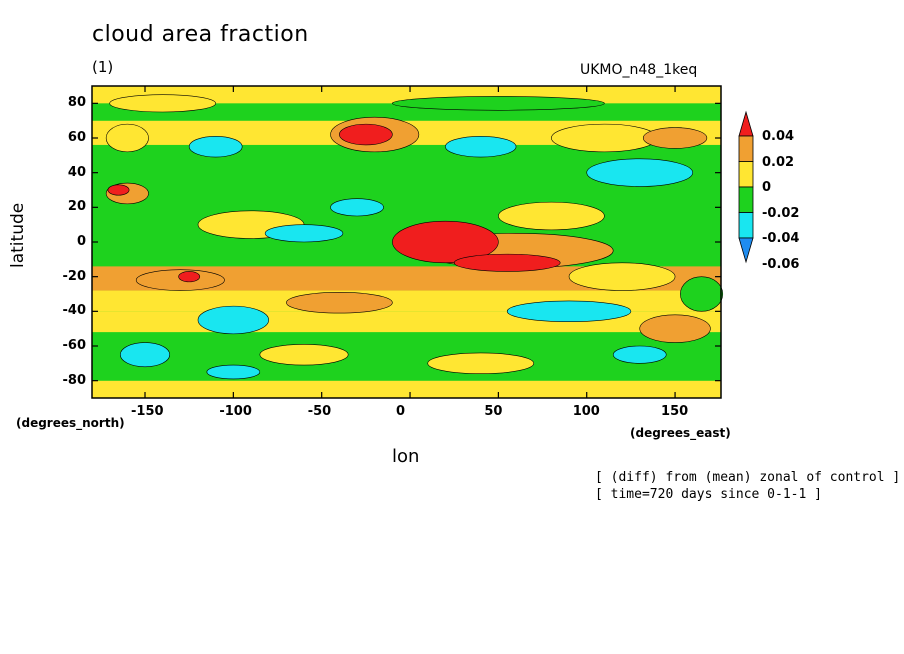 The height and width of the screenshot is (654, 904). I want to click on x-axis-units: (degrees_east), so click(680, 433).